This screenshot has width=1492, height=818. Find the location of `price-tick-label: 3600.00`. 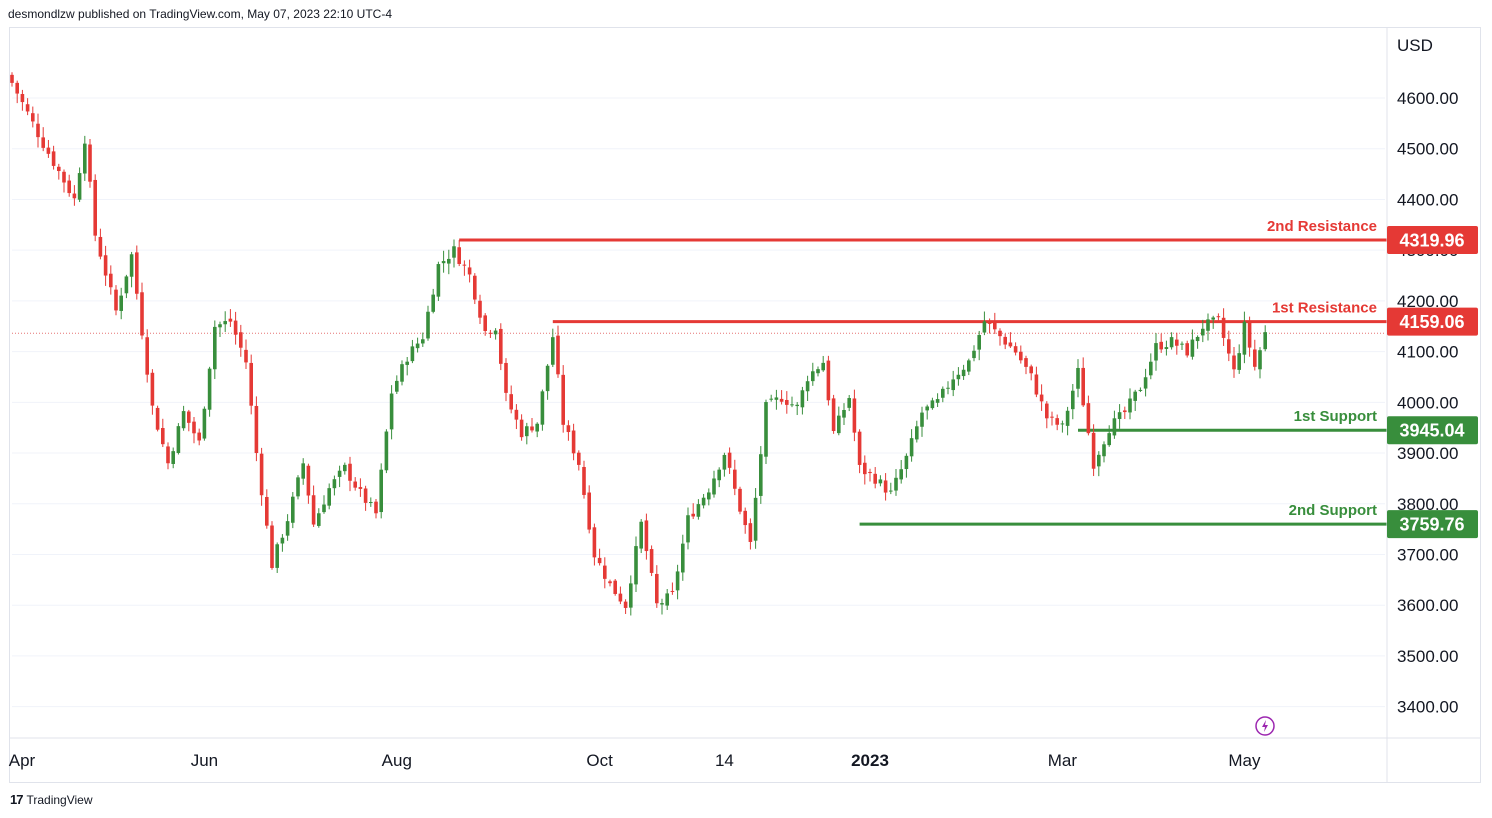

price-tick-label: 3600.00 is located at coordinates (1427, 605).